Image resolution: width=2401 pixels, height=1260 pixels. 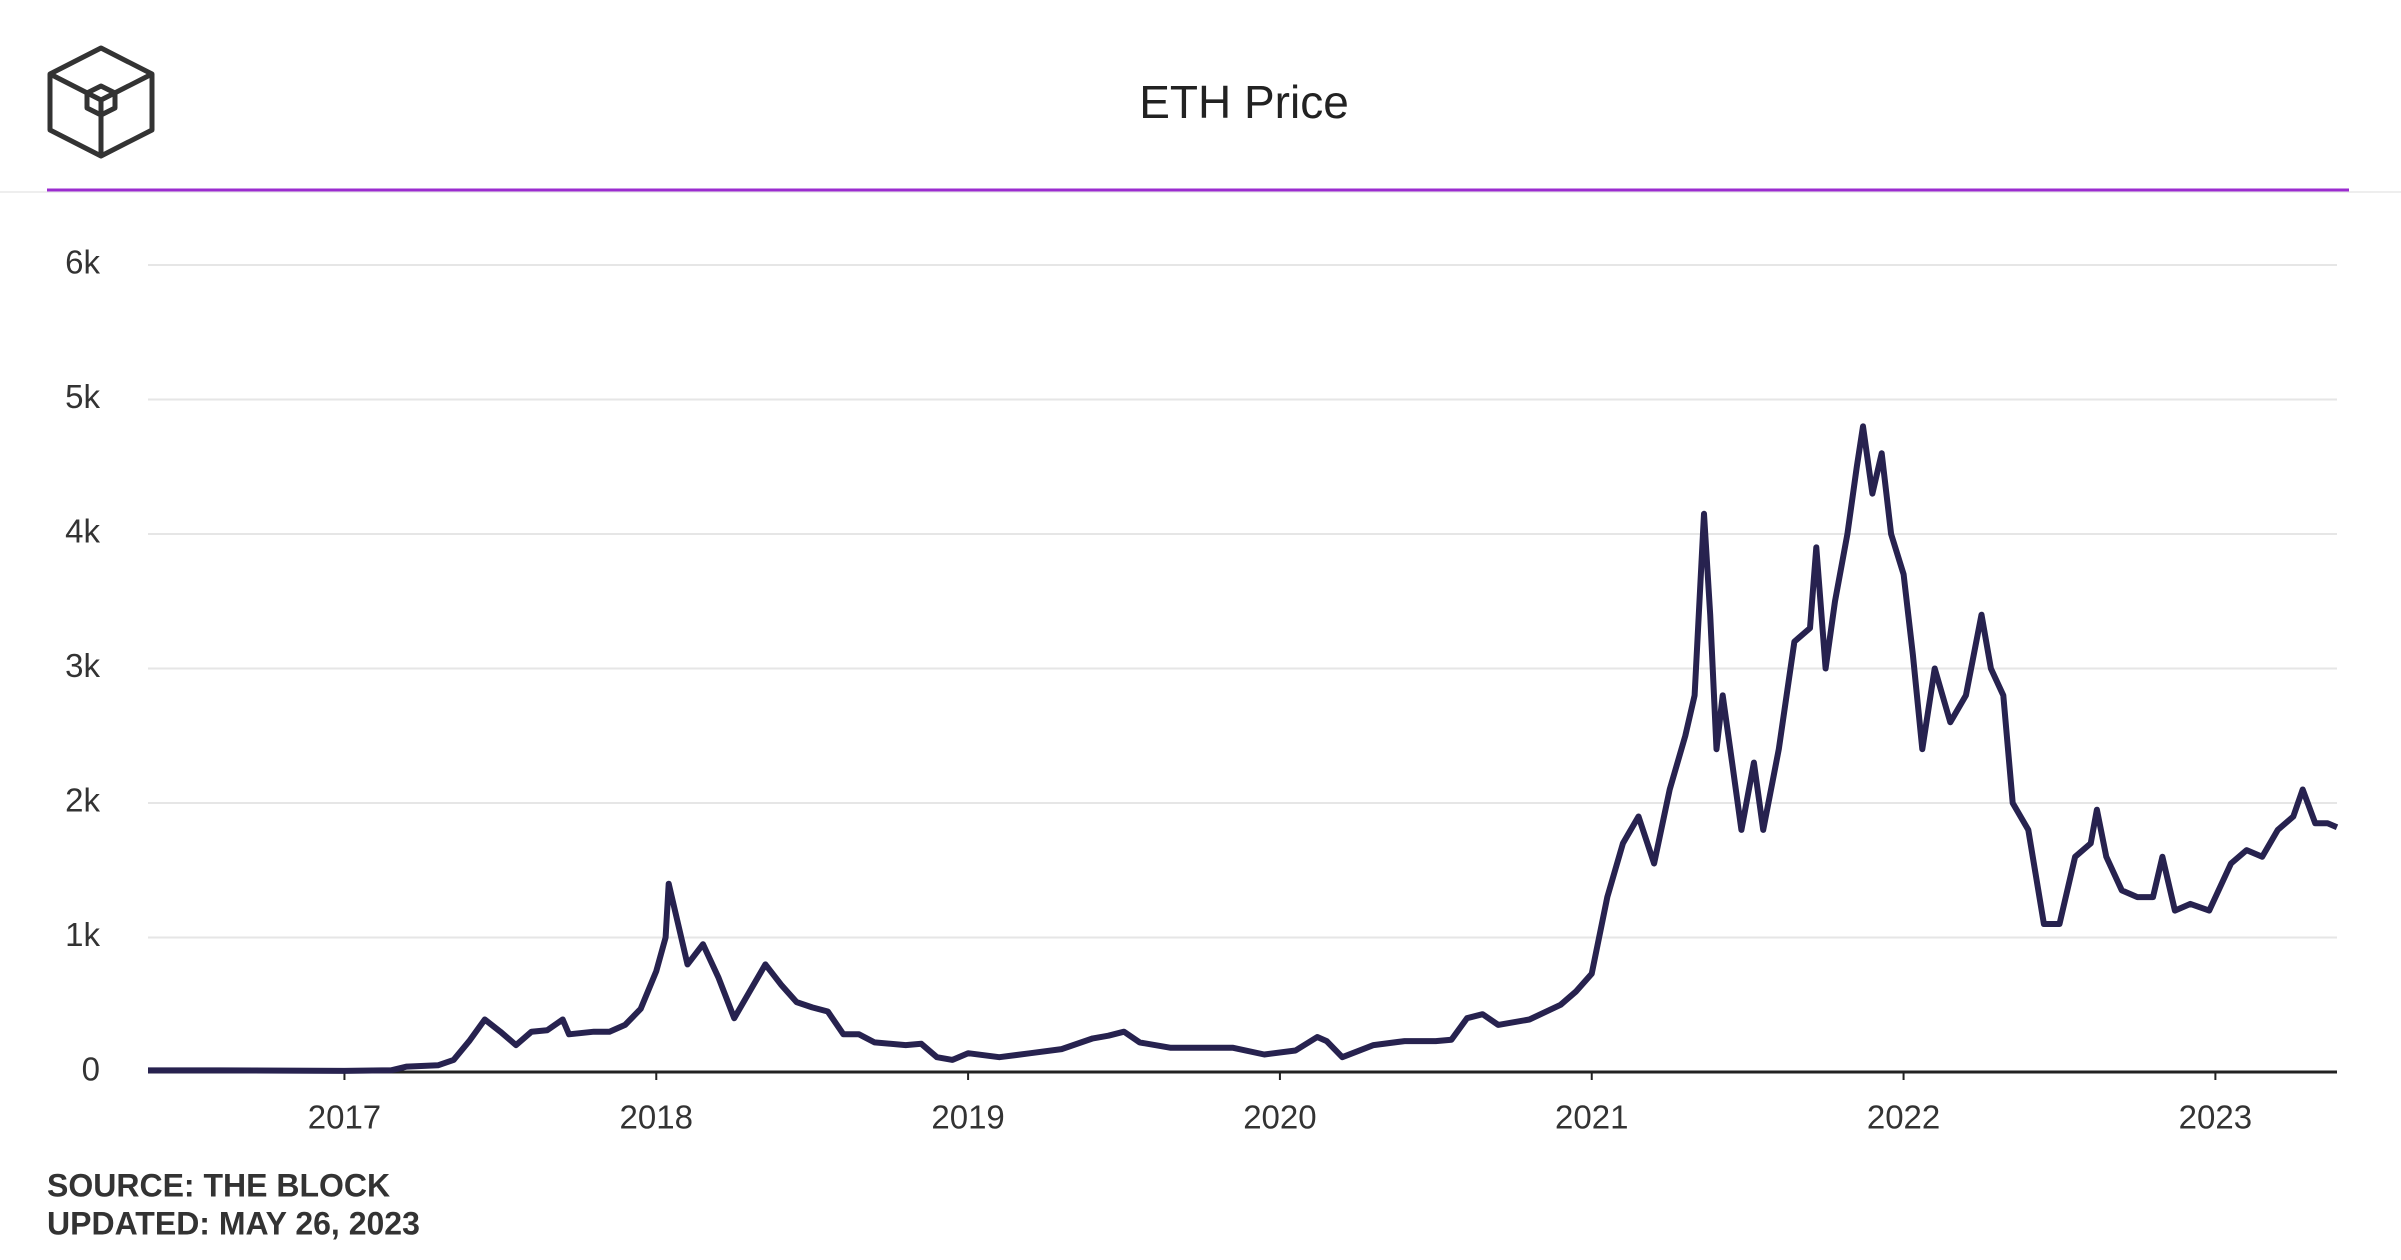 I want to click on y-tick-label: 0, so click(x=91, y=1069).